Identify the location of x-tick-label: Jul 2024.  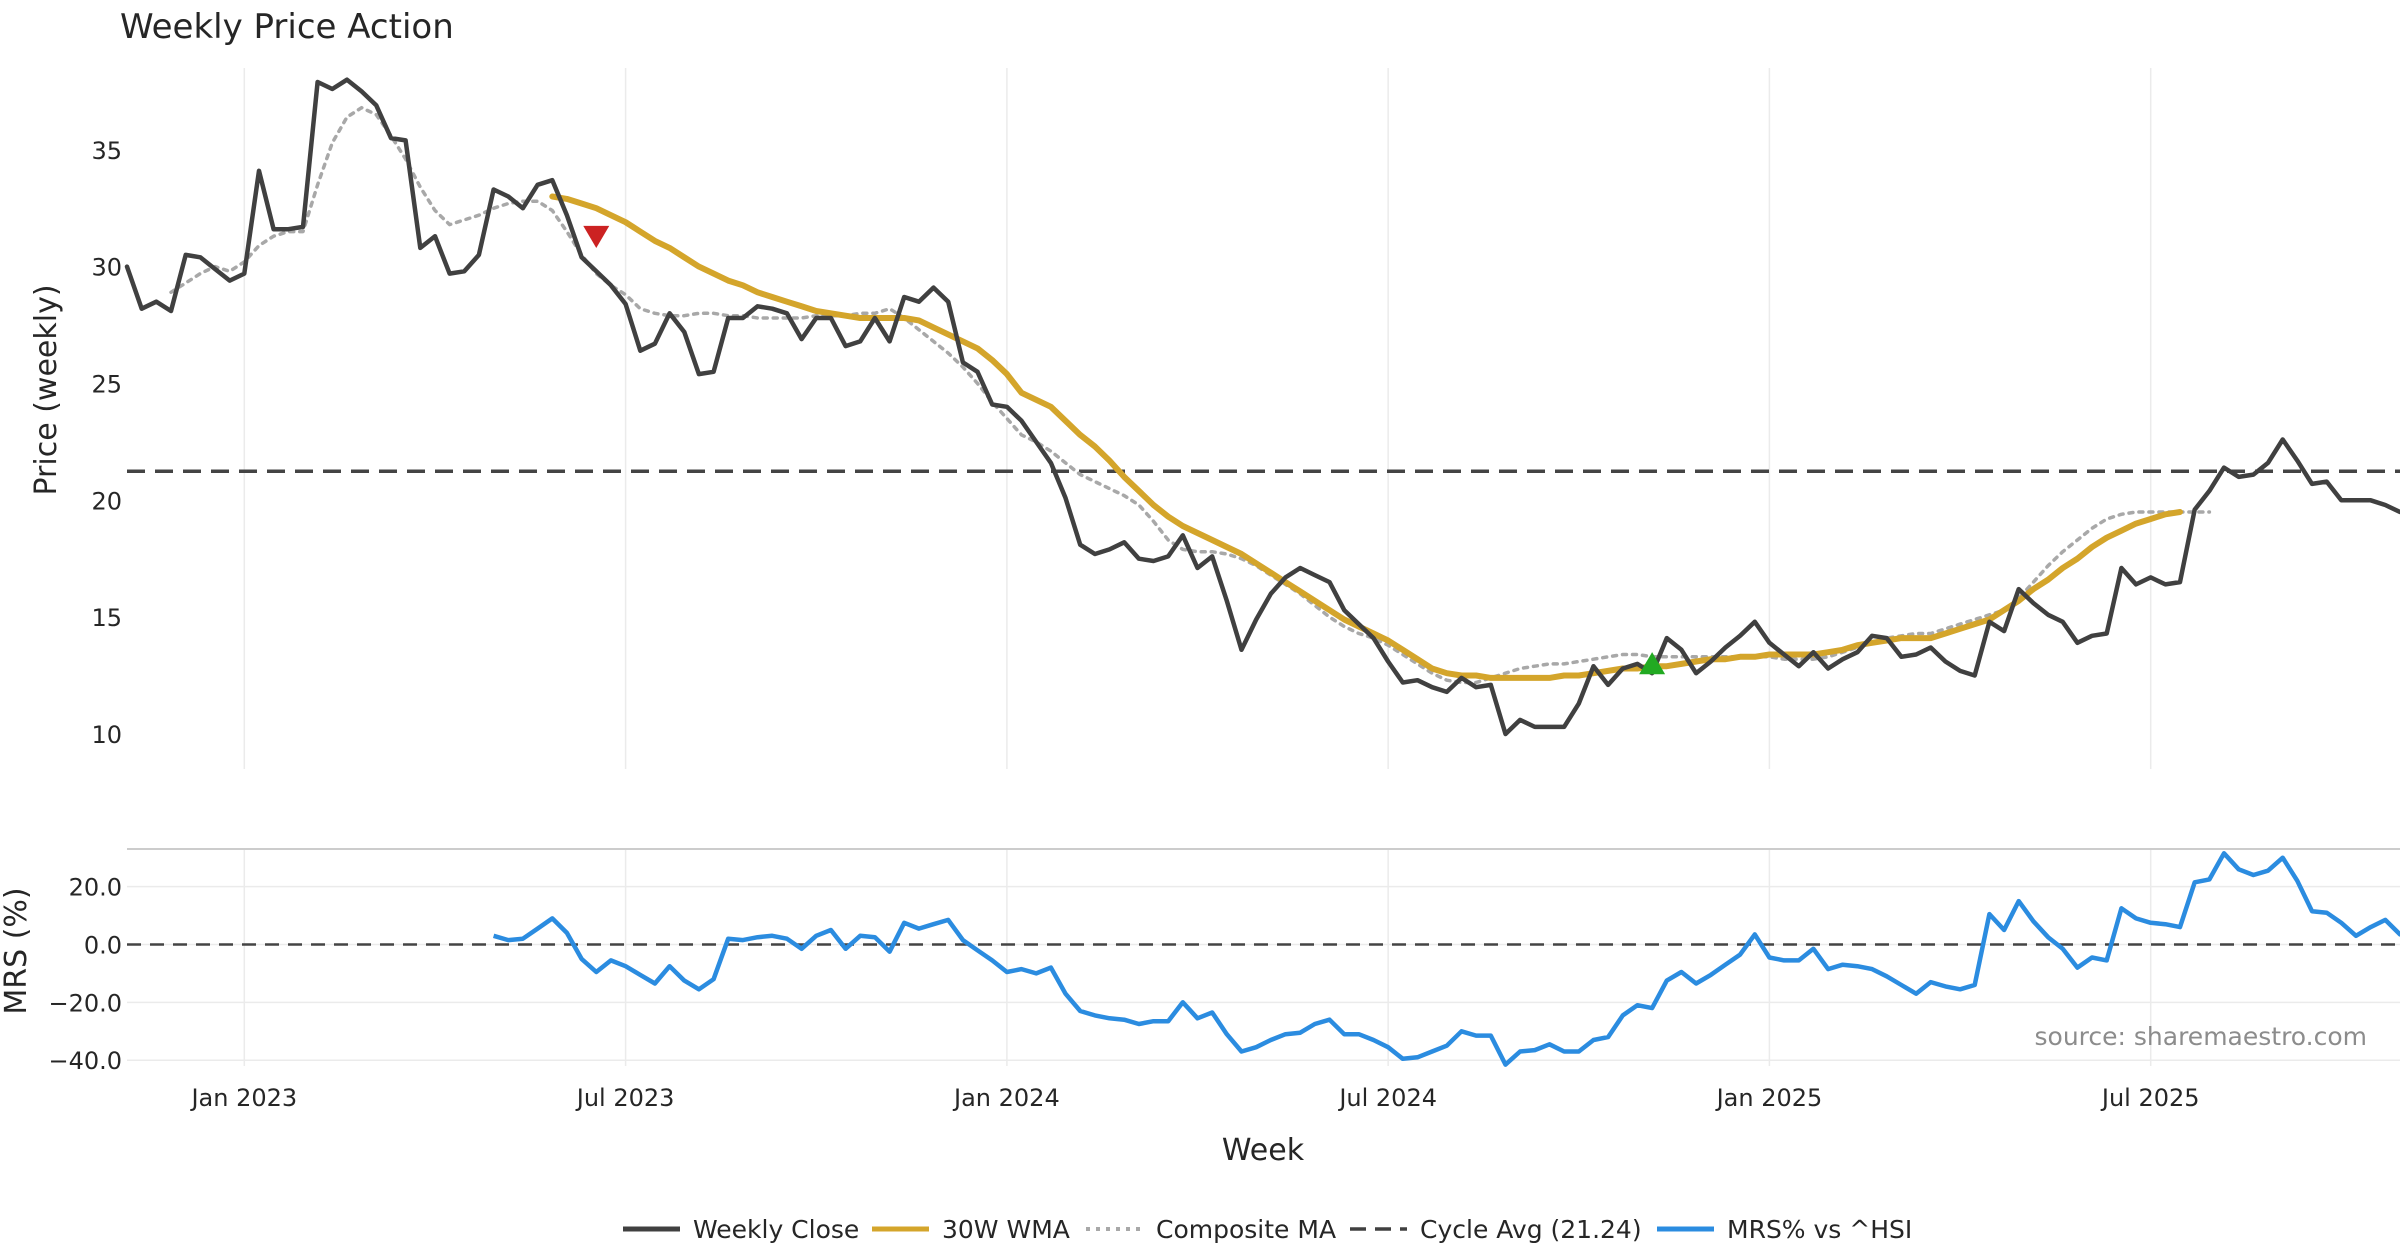
(1387, 1098).